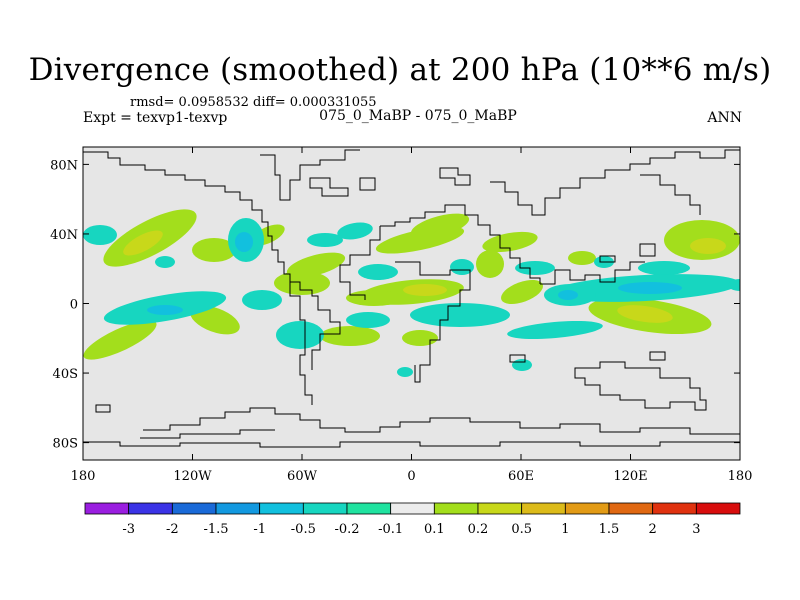 This screenshot has width=800, height=600. What do you see at coordinates (64, 235) in the screenshot?
I see `y-tick-label: 40N` at bounding box center [64, 235].